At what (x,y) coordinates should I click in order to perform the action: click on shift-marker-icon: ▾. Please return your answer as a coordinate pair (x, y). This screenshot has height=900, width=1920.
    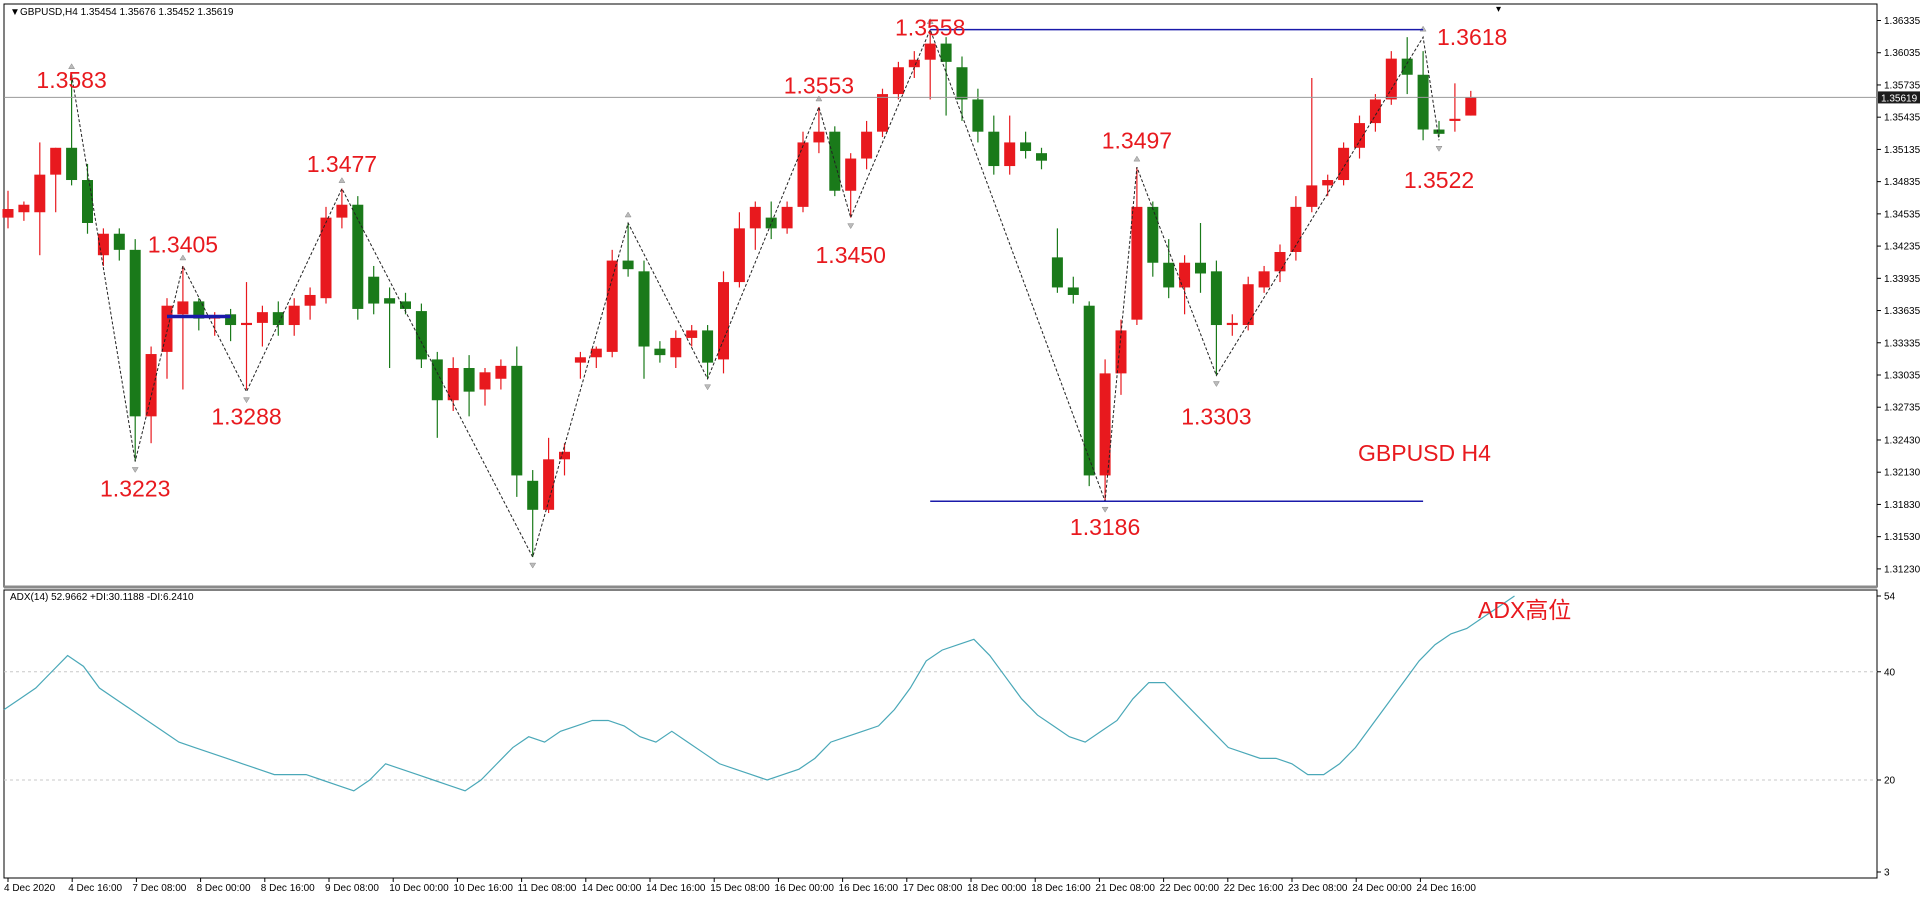
    Looking at the image, I should click on (1498, 9).